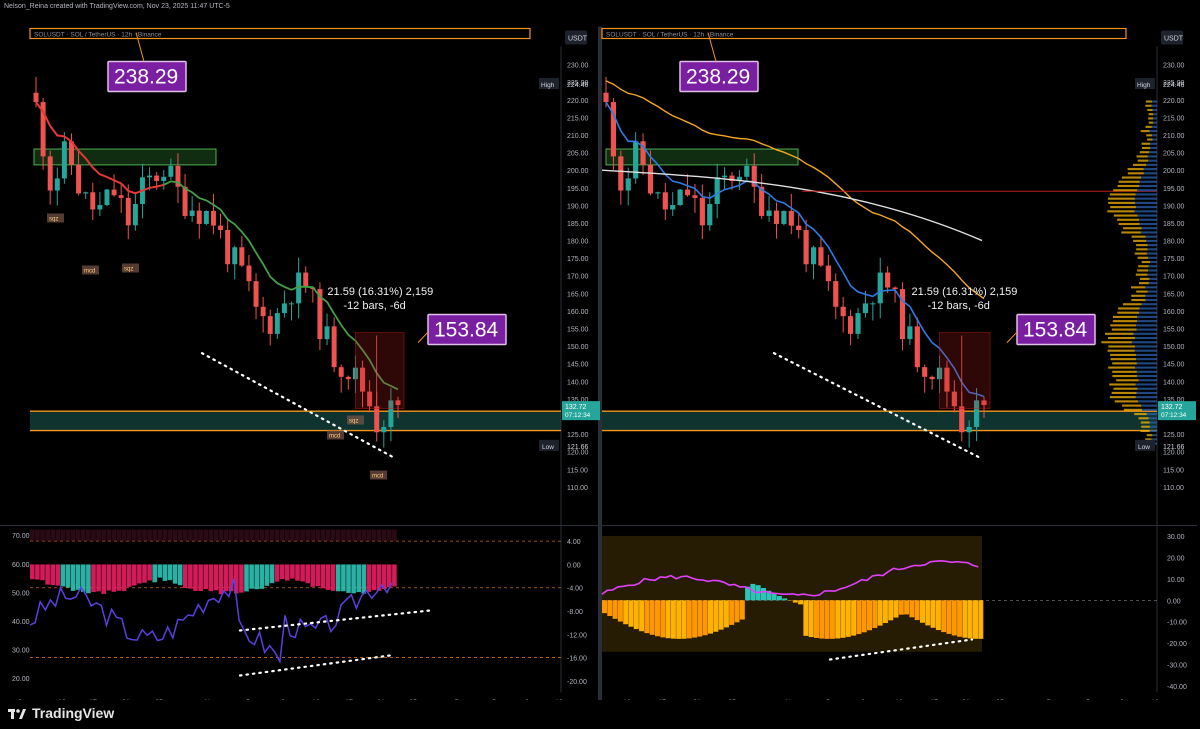  I want to click on marker-box, so click(55, 218).